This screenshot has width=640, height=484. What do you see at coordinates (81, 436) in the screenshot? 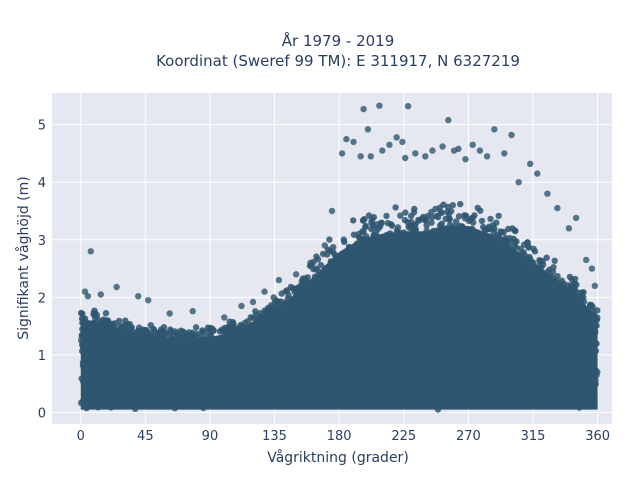
I see `x-tick-label: 0` at bounding box center [81, 436].